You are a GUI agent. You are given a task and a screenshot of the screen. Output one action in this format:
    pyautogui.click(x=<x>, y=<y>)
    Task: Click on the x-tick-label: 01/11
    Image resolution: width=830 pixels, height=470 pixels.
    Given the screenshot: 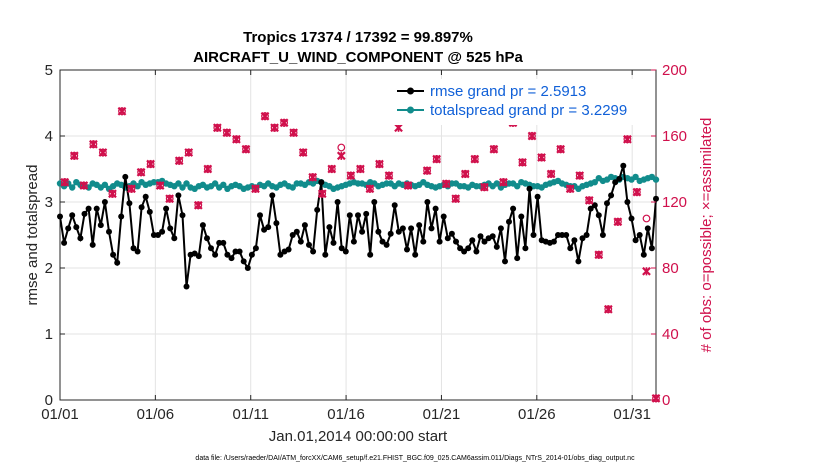 What is the action you would take?
    pyautogui.click(x=251, y=414)
    